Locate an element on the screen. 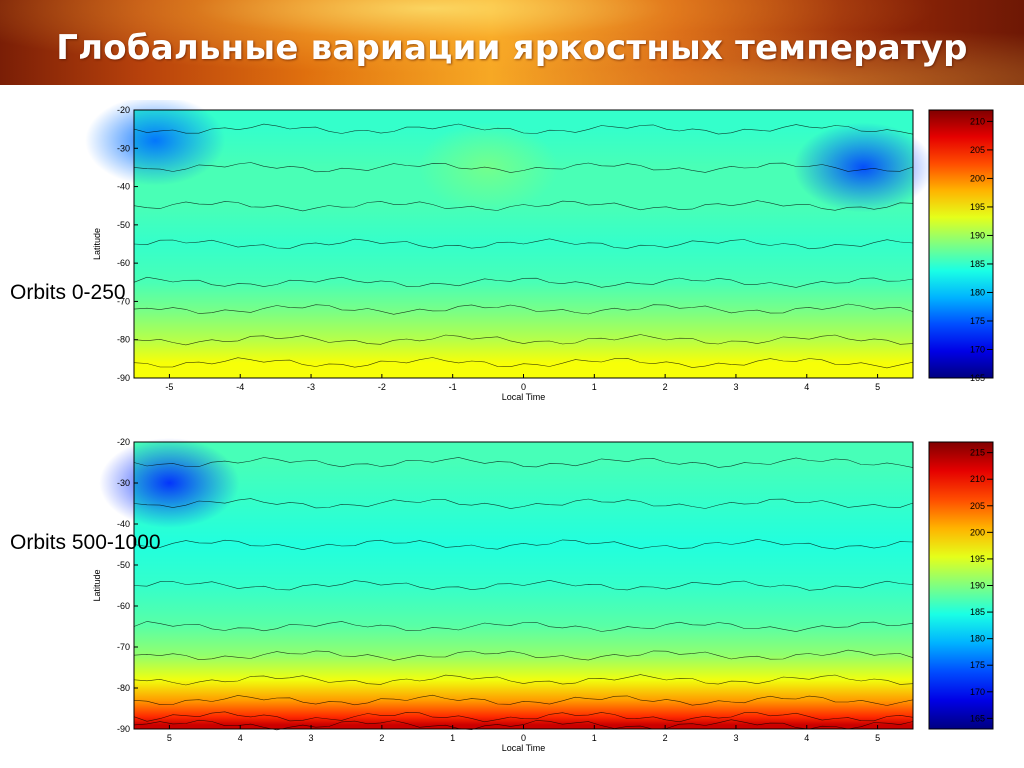 This screenshot has width=1024, height=768. banner-glow is located at coordinates (512, 42).